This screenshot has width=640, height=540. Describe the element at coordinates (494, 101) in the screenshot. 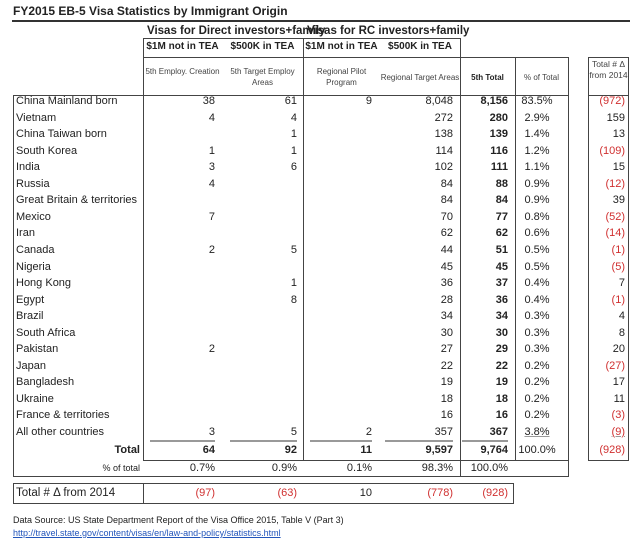

I see `cell-total: 8,156` at that location.